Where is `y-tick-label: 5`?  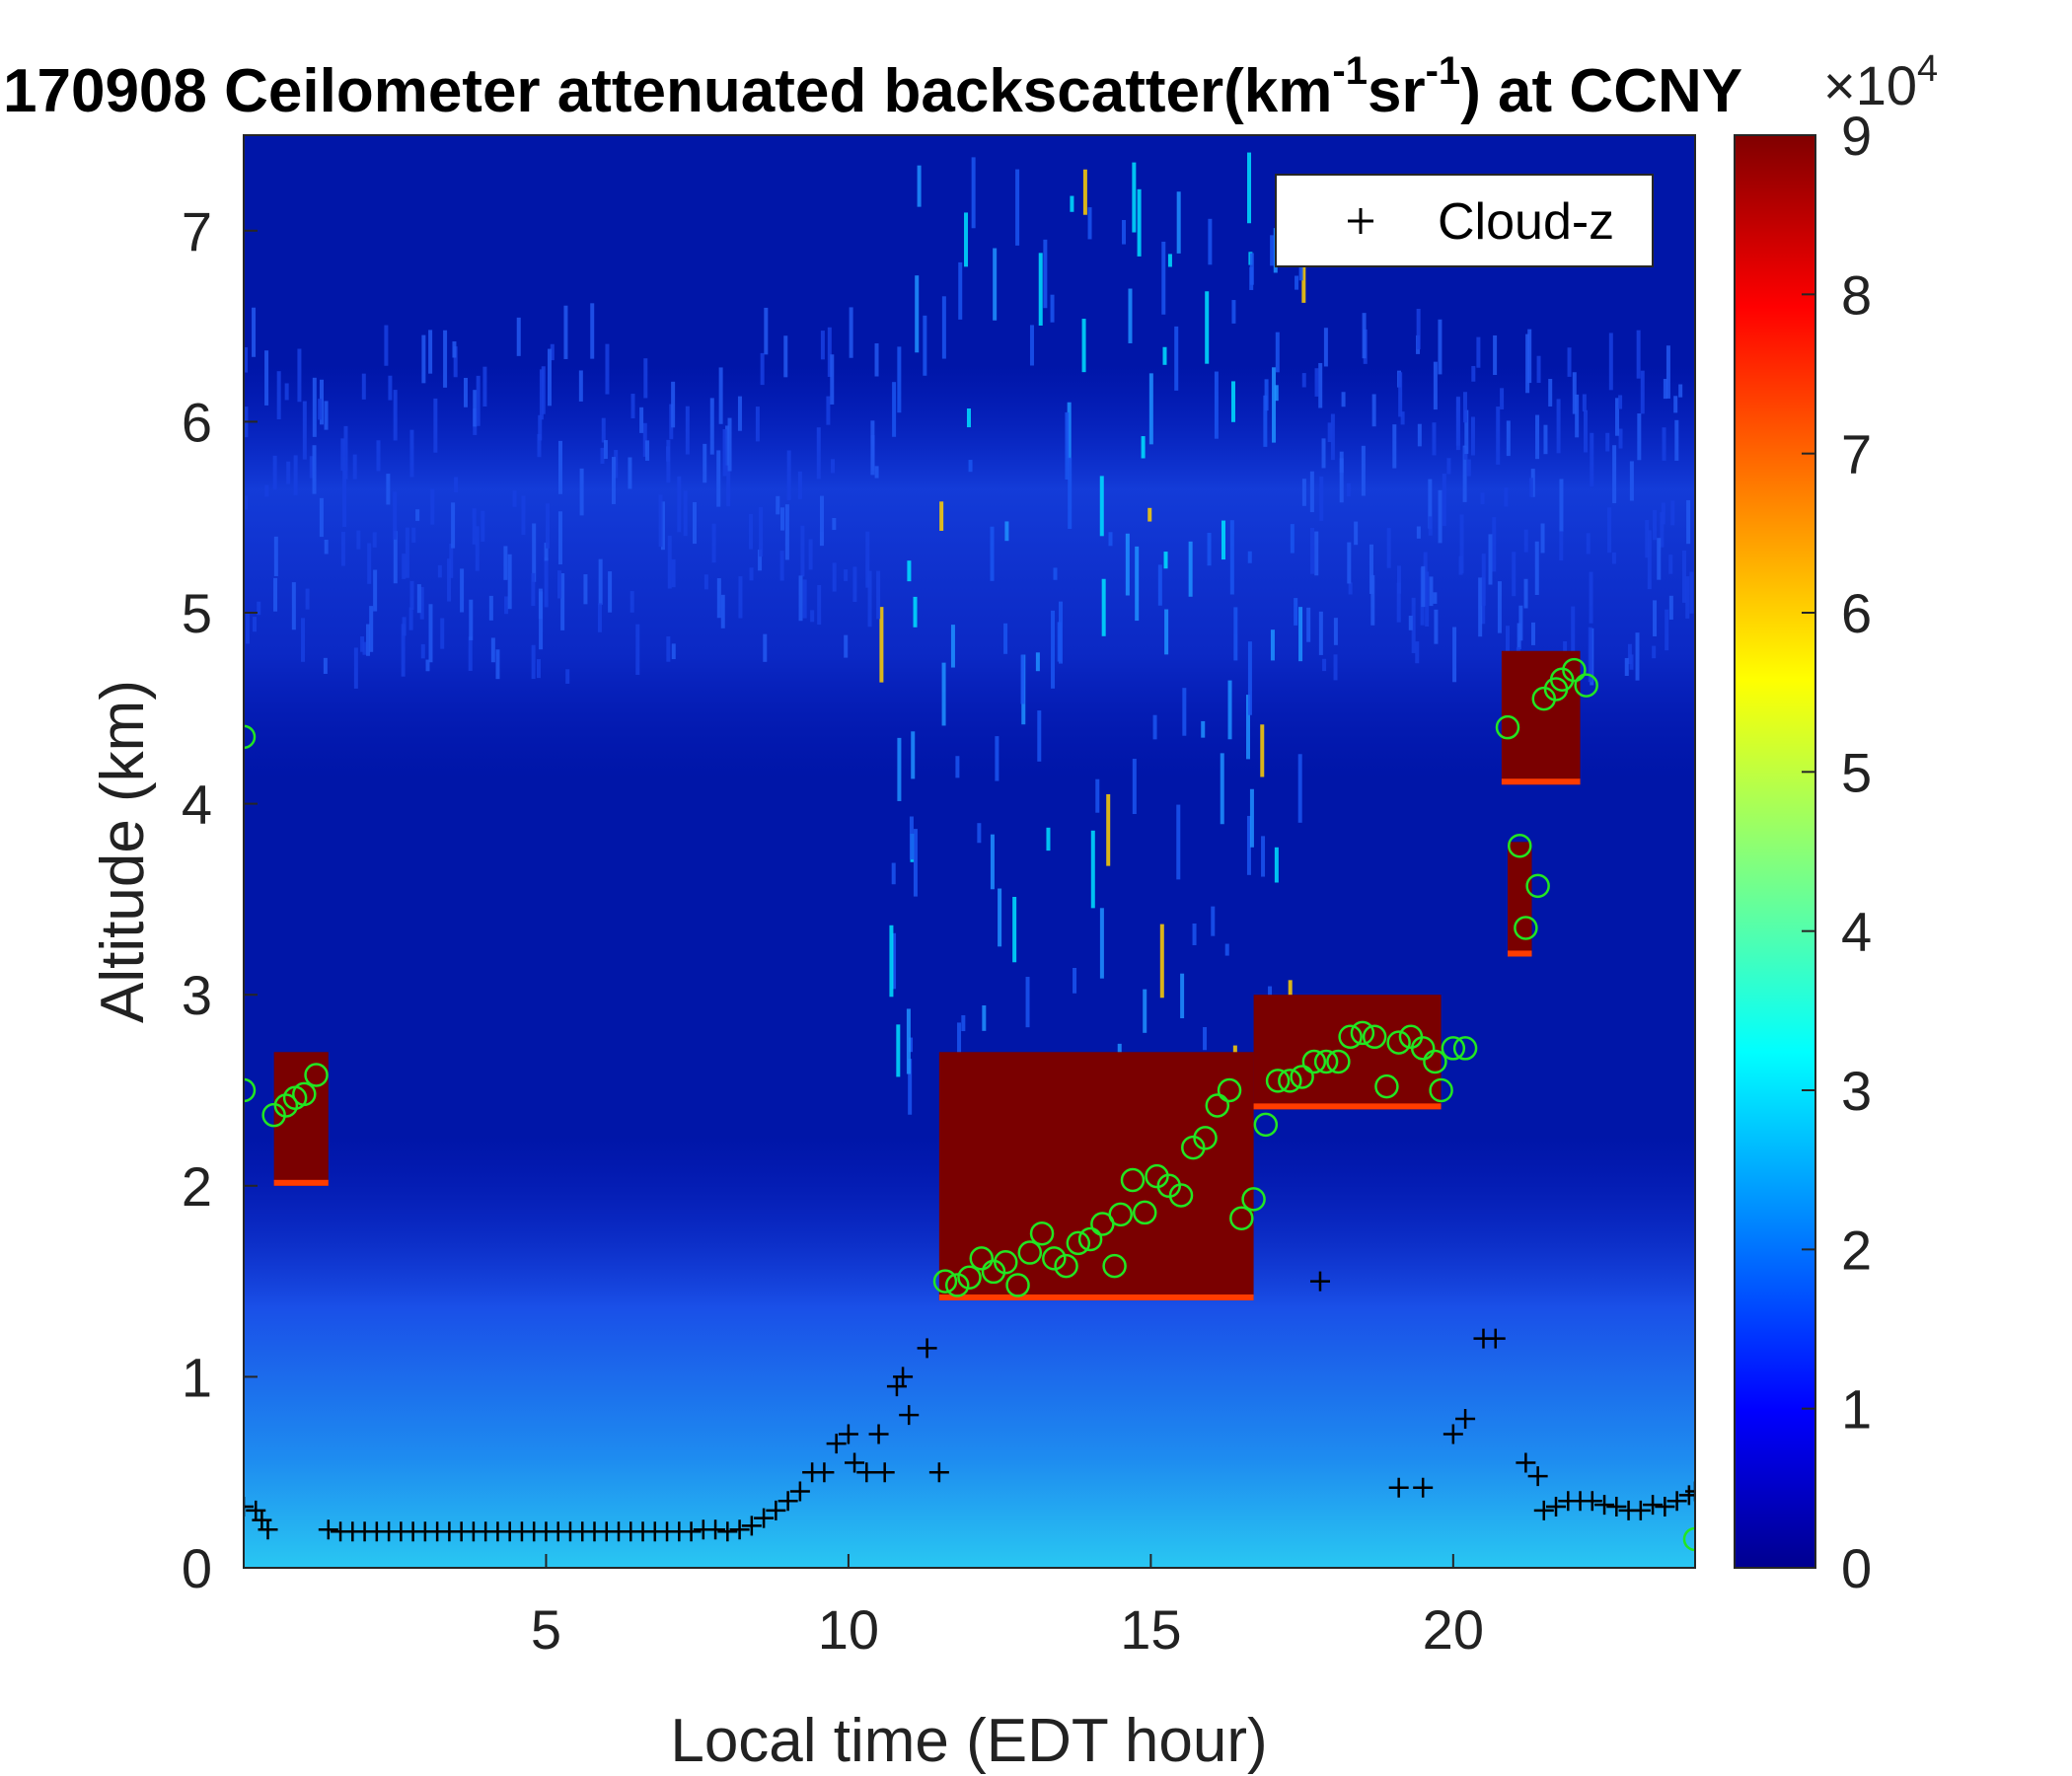
y-tick-label: 5 is located at coordinates (197, 613).